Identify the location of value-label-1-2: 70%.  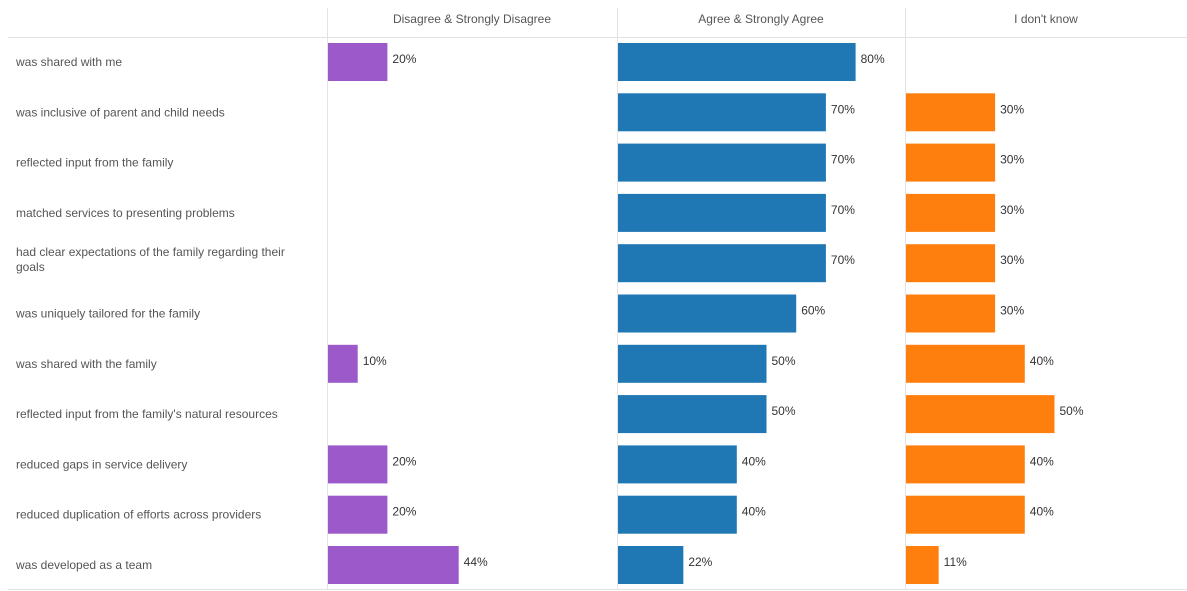
(843, 160).